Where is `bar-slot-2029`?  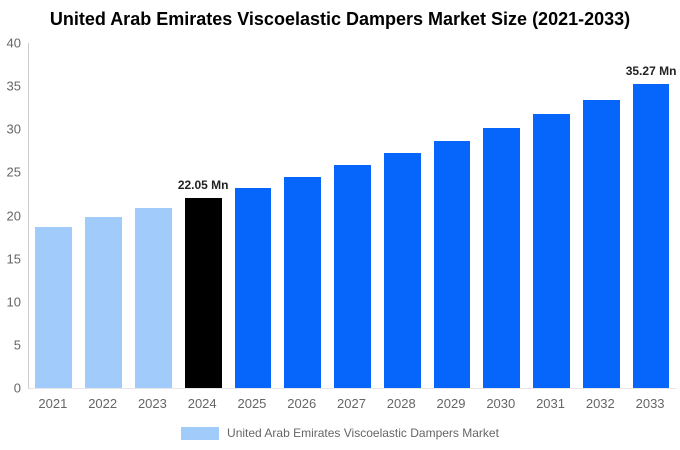
bar-slot-2029 is located at coordinates (452, 215).